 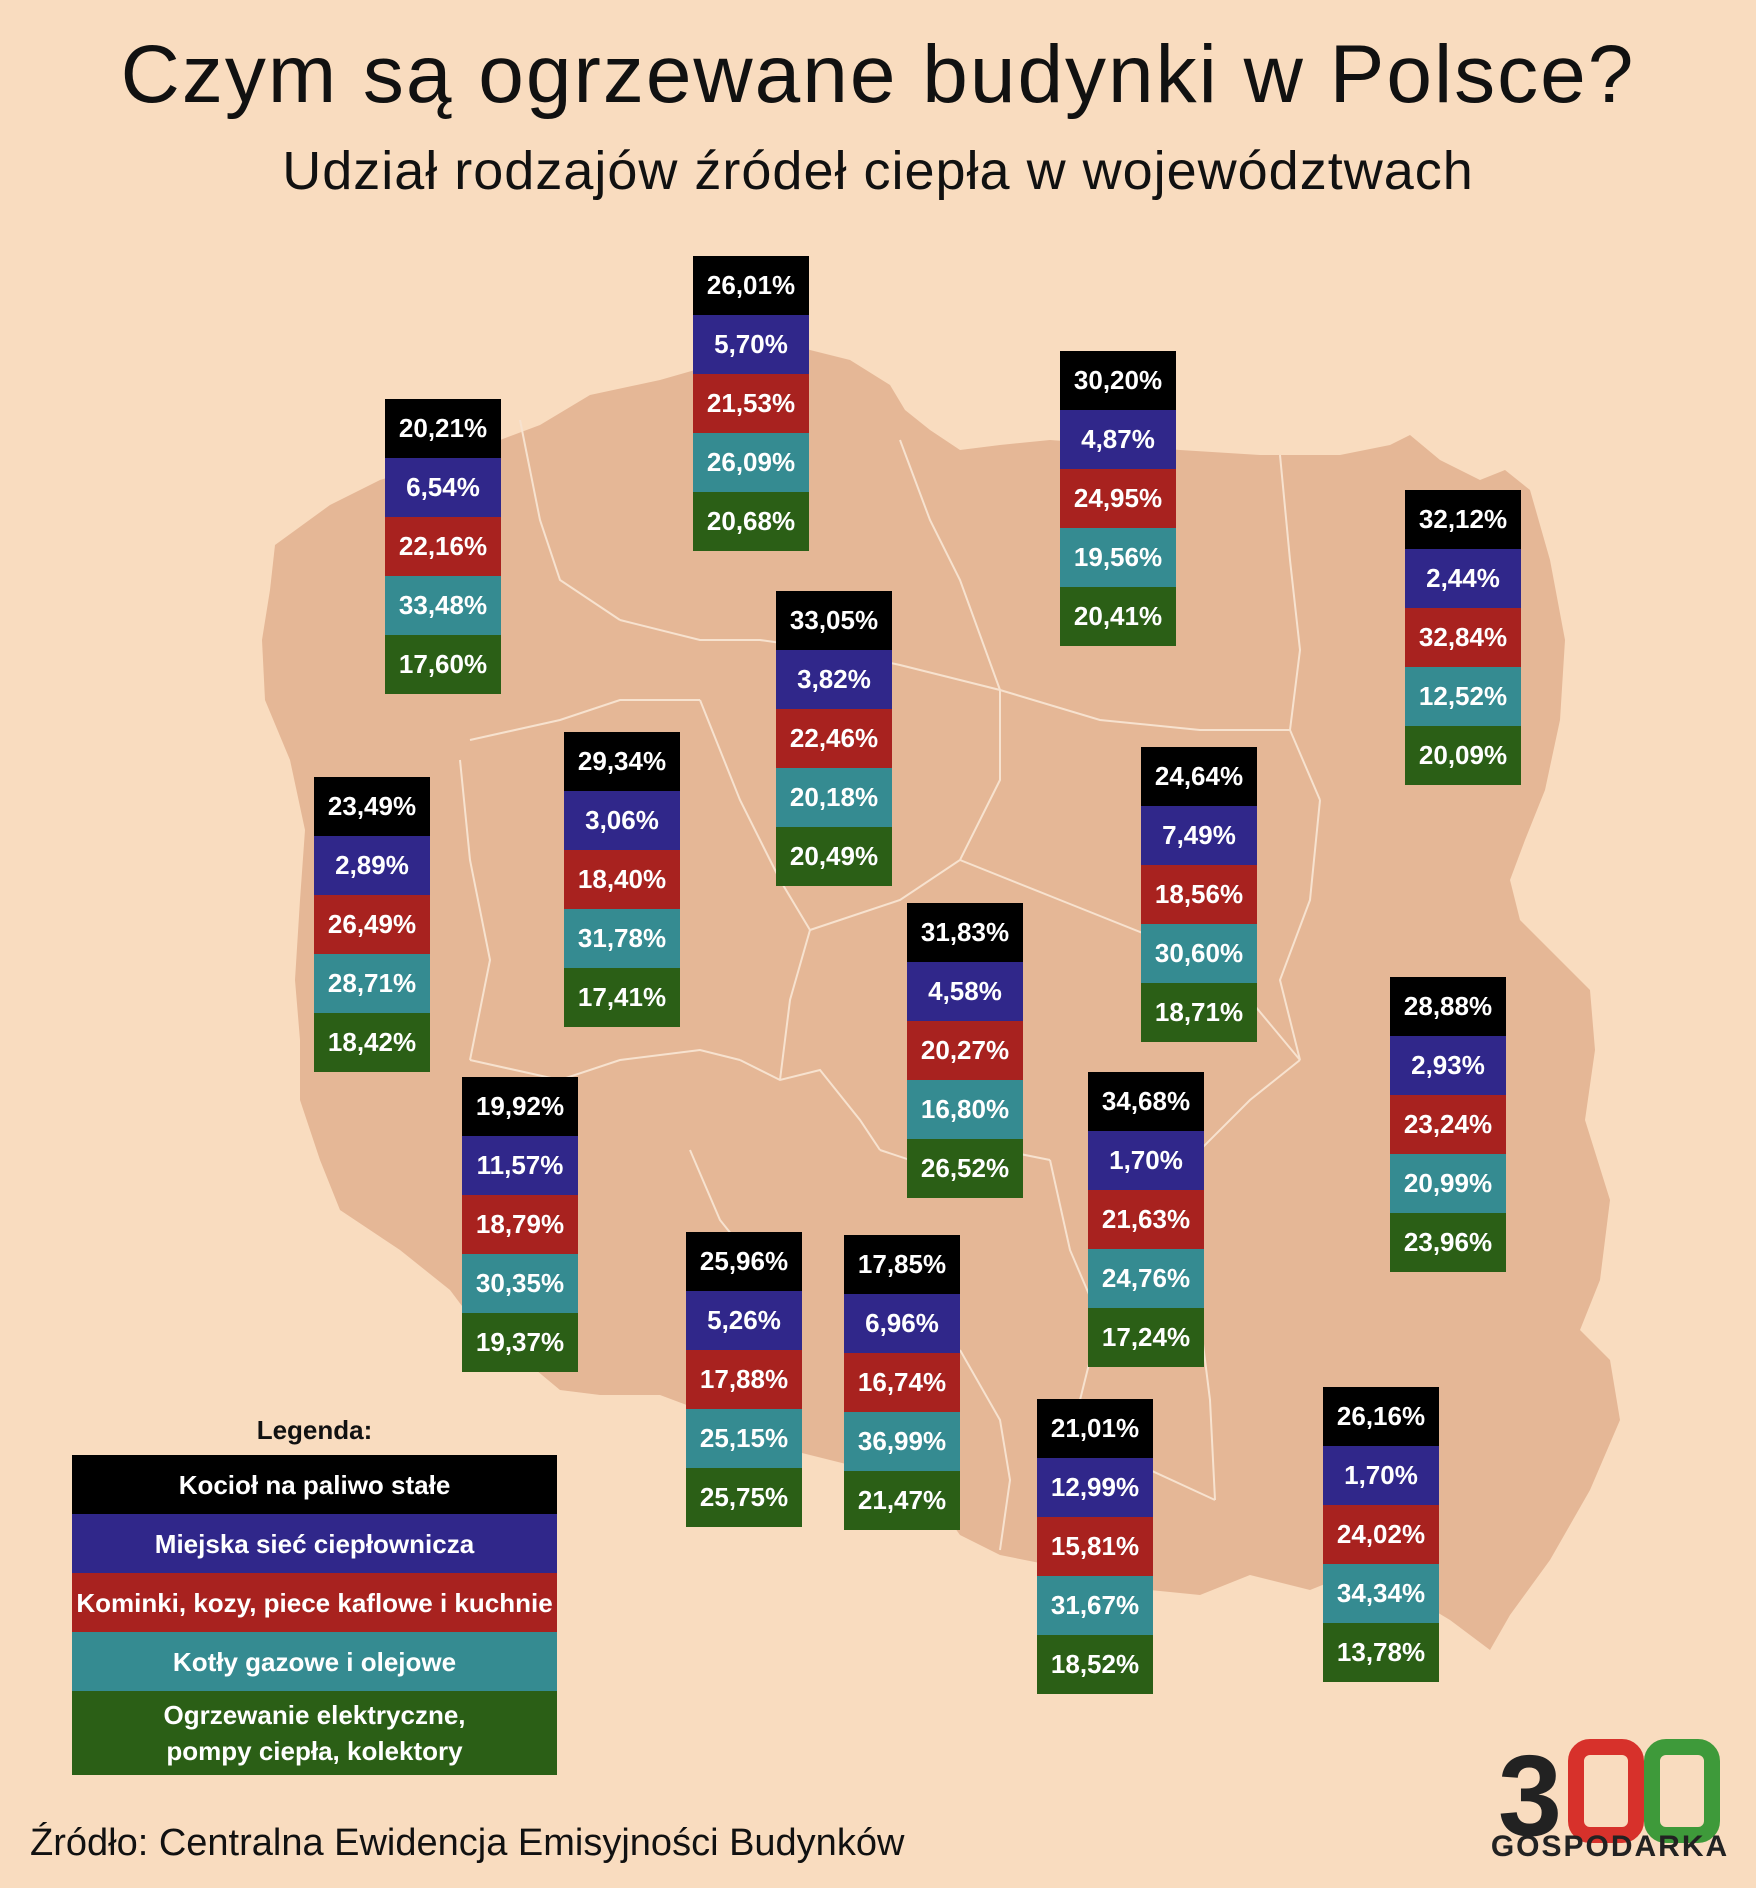 What do you see at coordinates (1199, 1012) in the screenshot?
I see `value-mazowieckie-electric: 18,71%` at bounding box center [1199, 1012].